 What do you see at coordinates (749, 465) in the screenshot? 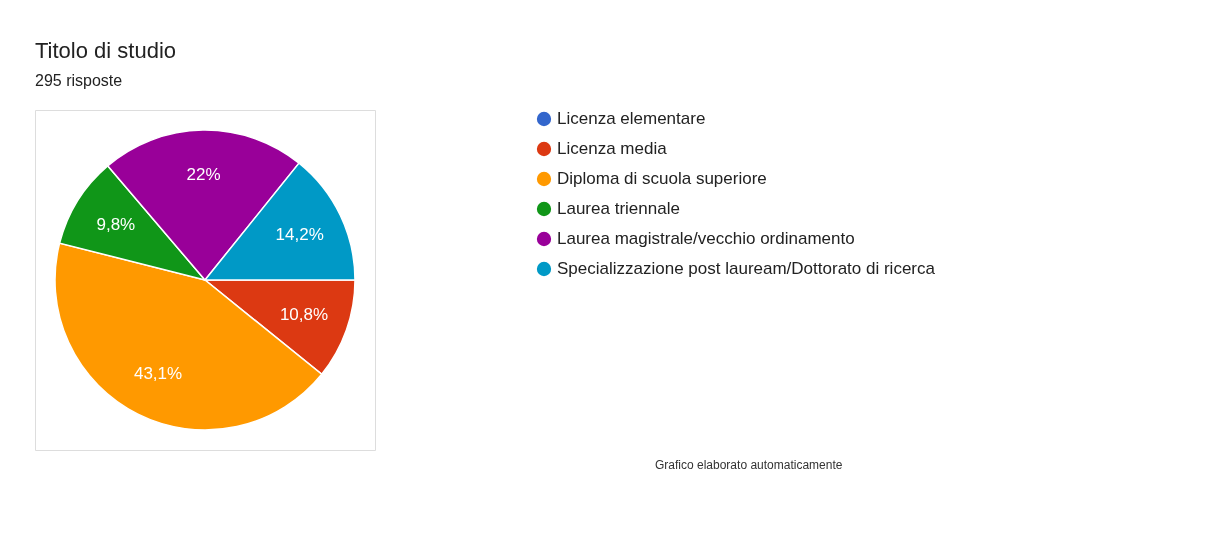
I see `text: Grafico elaborato automaticamente` at bounding box center [749, 465].